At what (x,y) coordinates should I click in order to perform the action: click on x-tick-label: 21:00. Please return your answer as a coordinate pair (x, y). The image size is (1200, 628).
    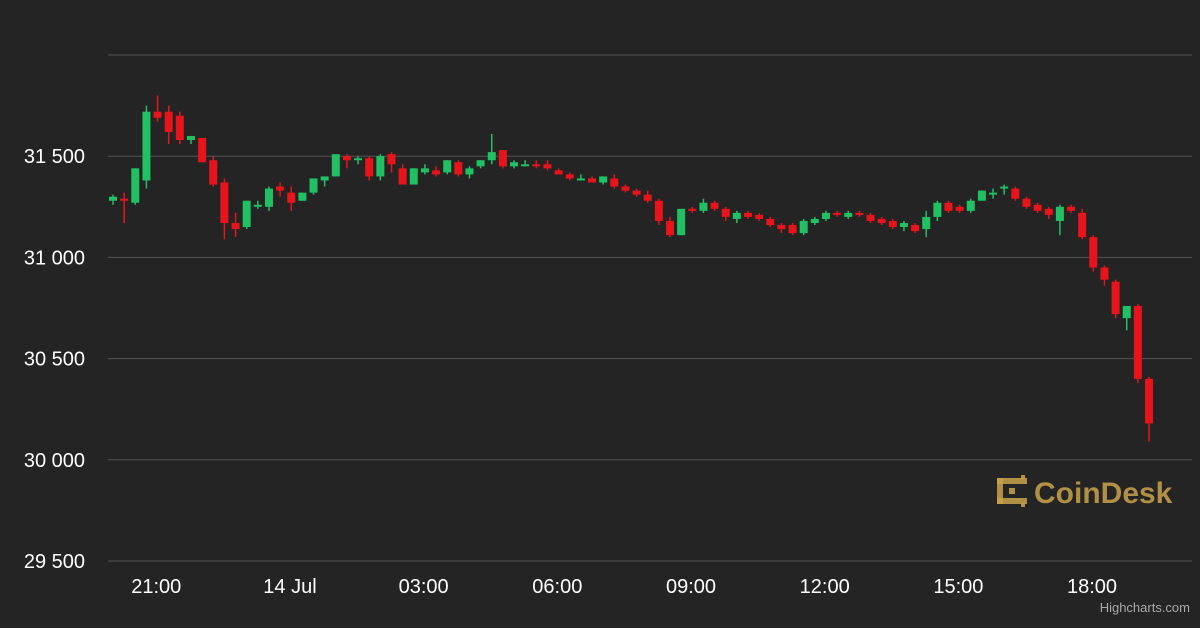
    Looking at the image, I should click on (156, 587).